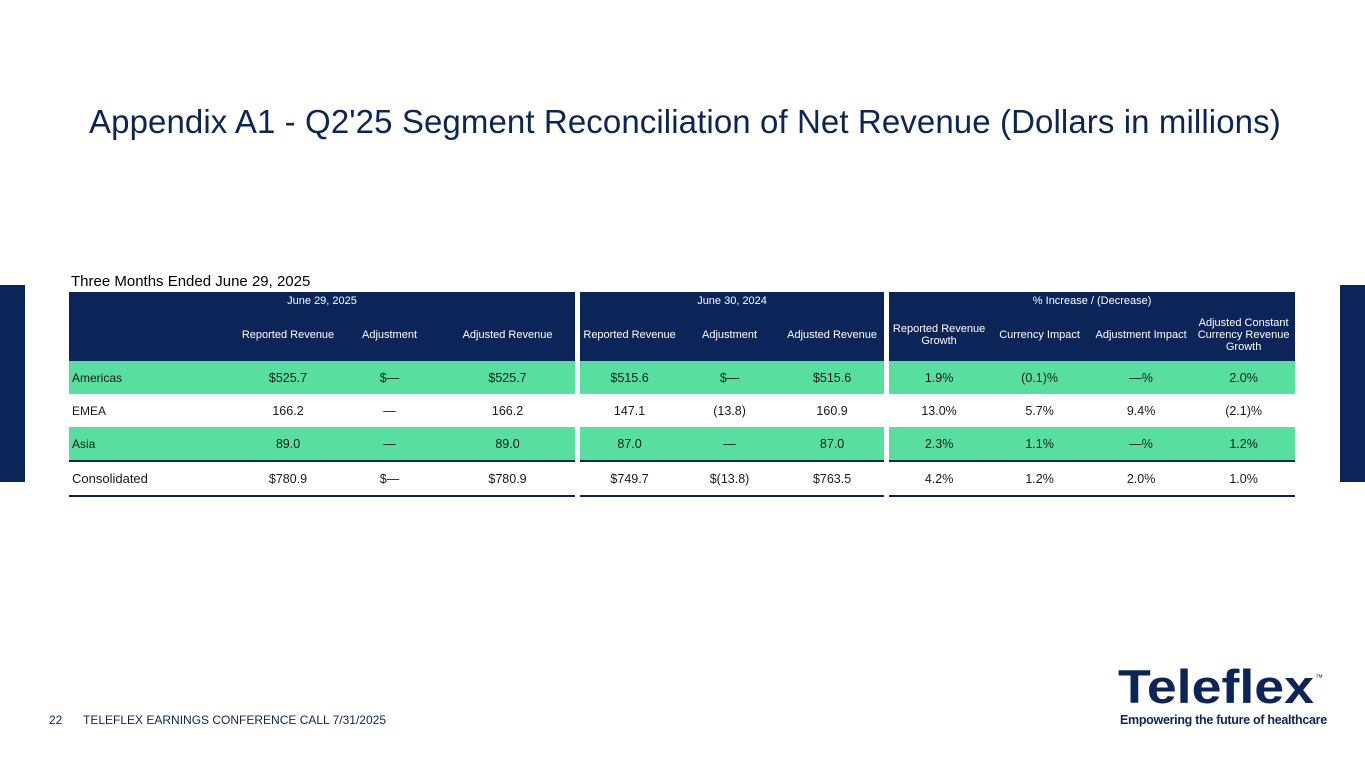 The image size is (1365, 768). I want to click on table-cell: (2.1)%, so click(1244, 410).